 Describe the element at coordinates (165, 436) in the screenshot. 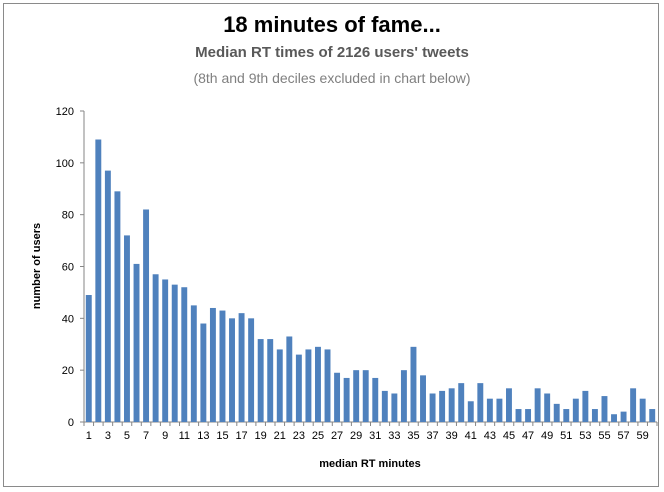

I see `x-tick-label: 9` at that location.